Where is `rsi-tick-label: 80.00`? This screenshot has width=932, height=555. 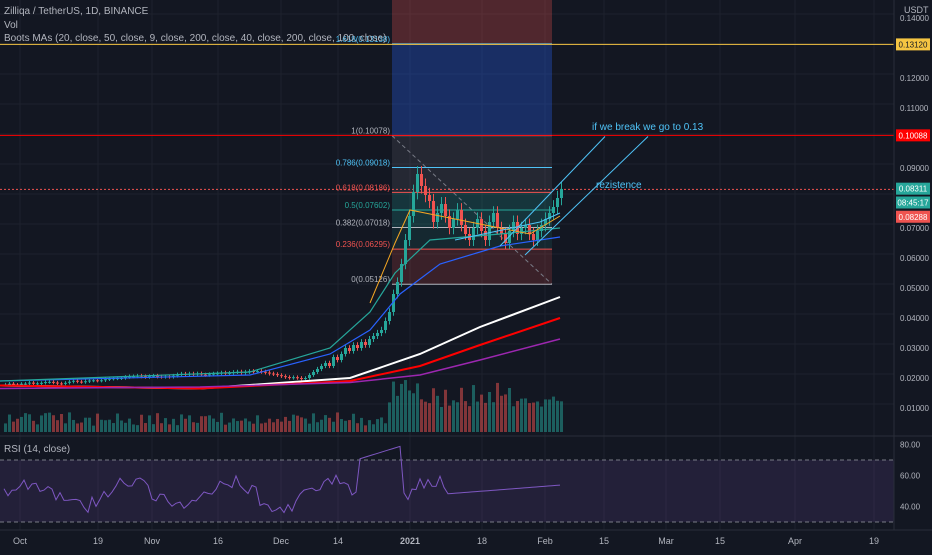 rsi-tick-label: 80.00 is located at coordinates (910, 445).